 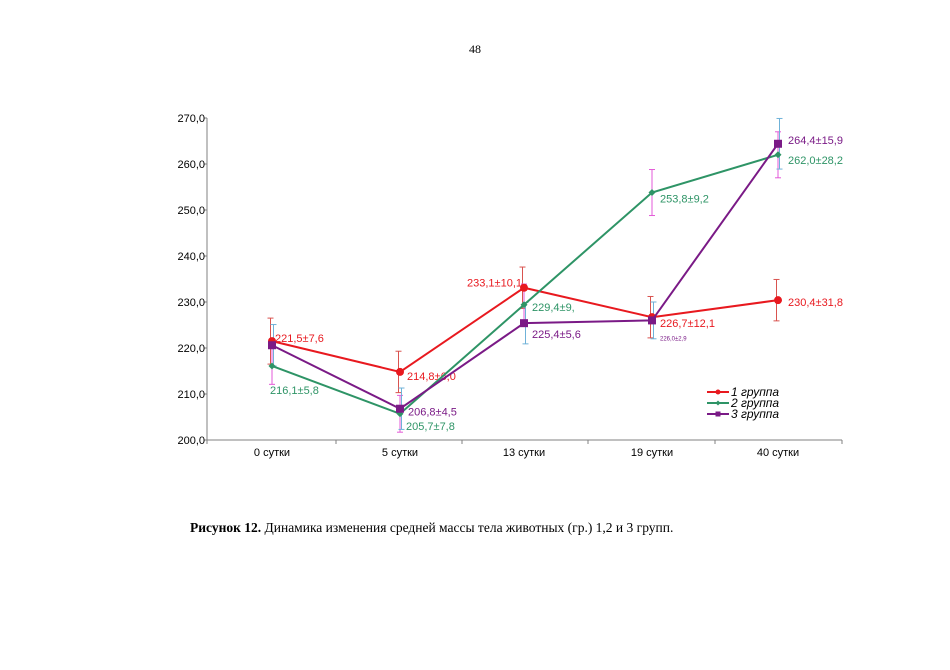 What do you see at coordinates (524, 453) in the screenshot?
I see `x-tick-label: 13 сутки` at bounding box center [524, 453].